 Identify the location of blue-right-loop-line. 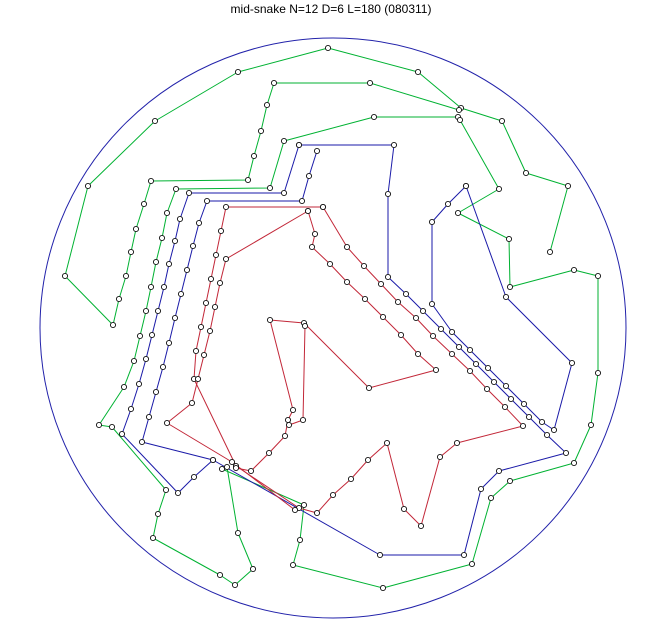
(502, 308).